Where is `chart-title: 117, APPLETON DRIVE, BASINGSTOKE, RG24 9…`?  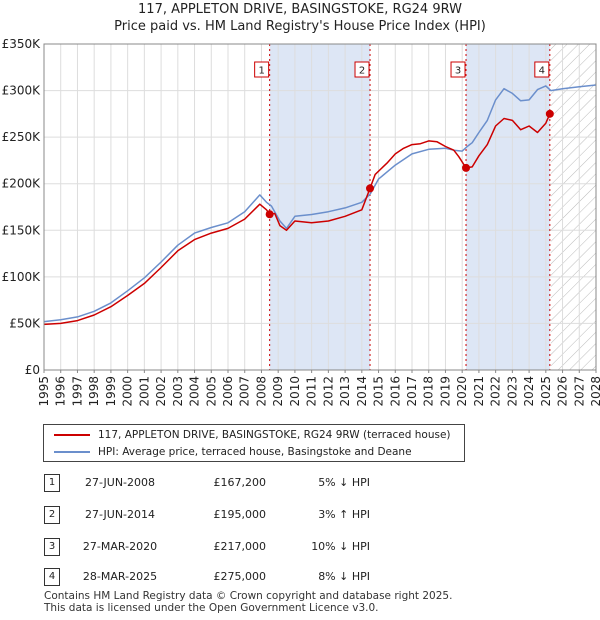
chart-title: 117, APPLETON DRIVE, BASINGSTOKE, RG24 9… is located at coordinates (300, 9).